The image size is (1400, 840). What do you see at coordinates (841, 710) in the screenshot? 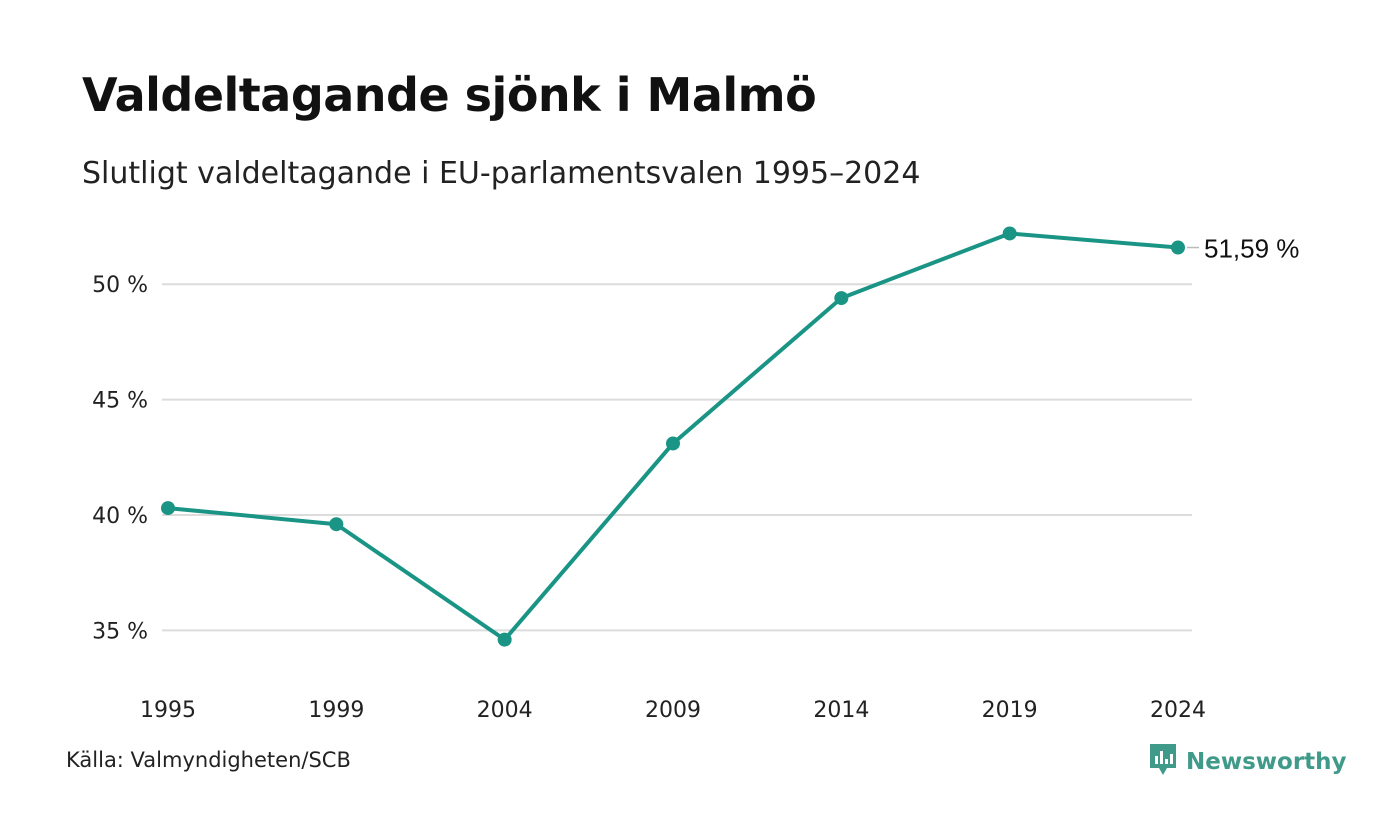
I see `x-tick-label: 2014` at bounding box center [841, 710].